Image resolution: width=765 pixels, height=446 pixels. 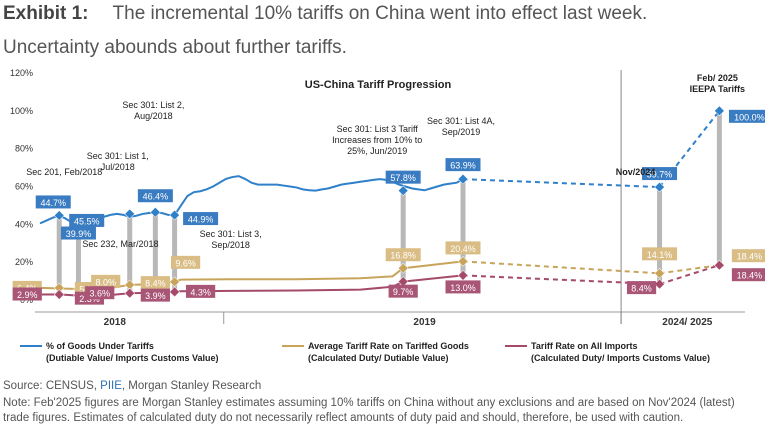 What do you see at coordinates (120, 244) in the screenshot?
I see `annotation-sec232: Sec 232, Mar/2018` at bounding box center [120, 244].